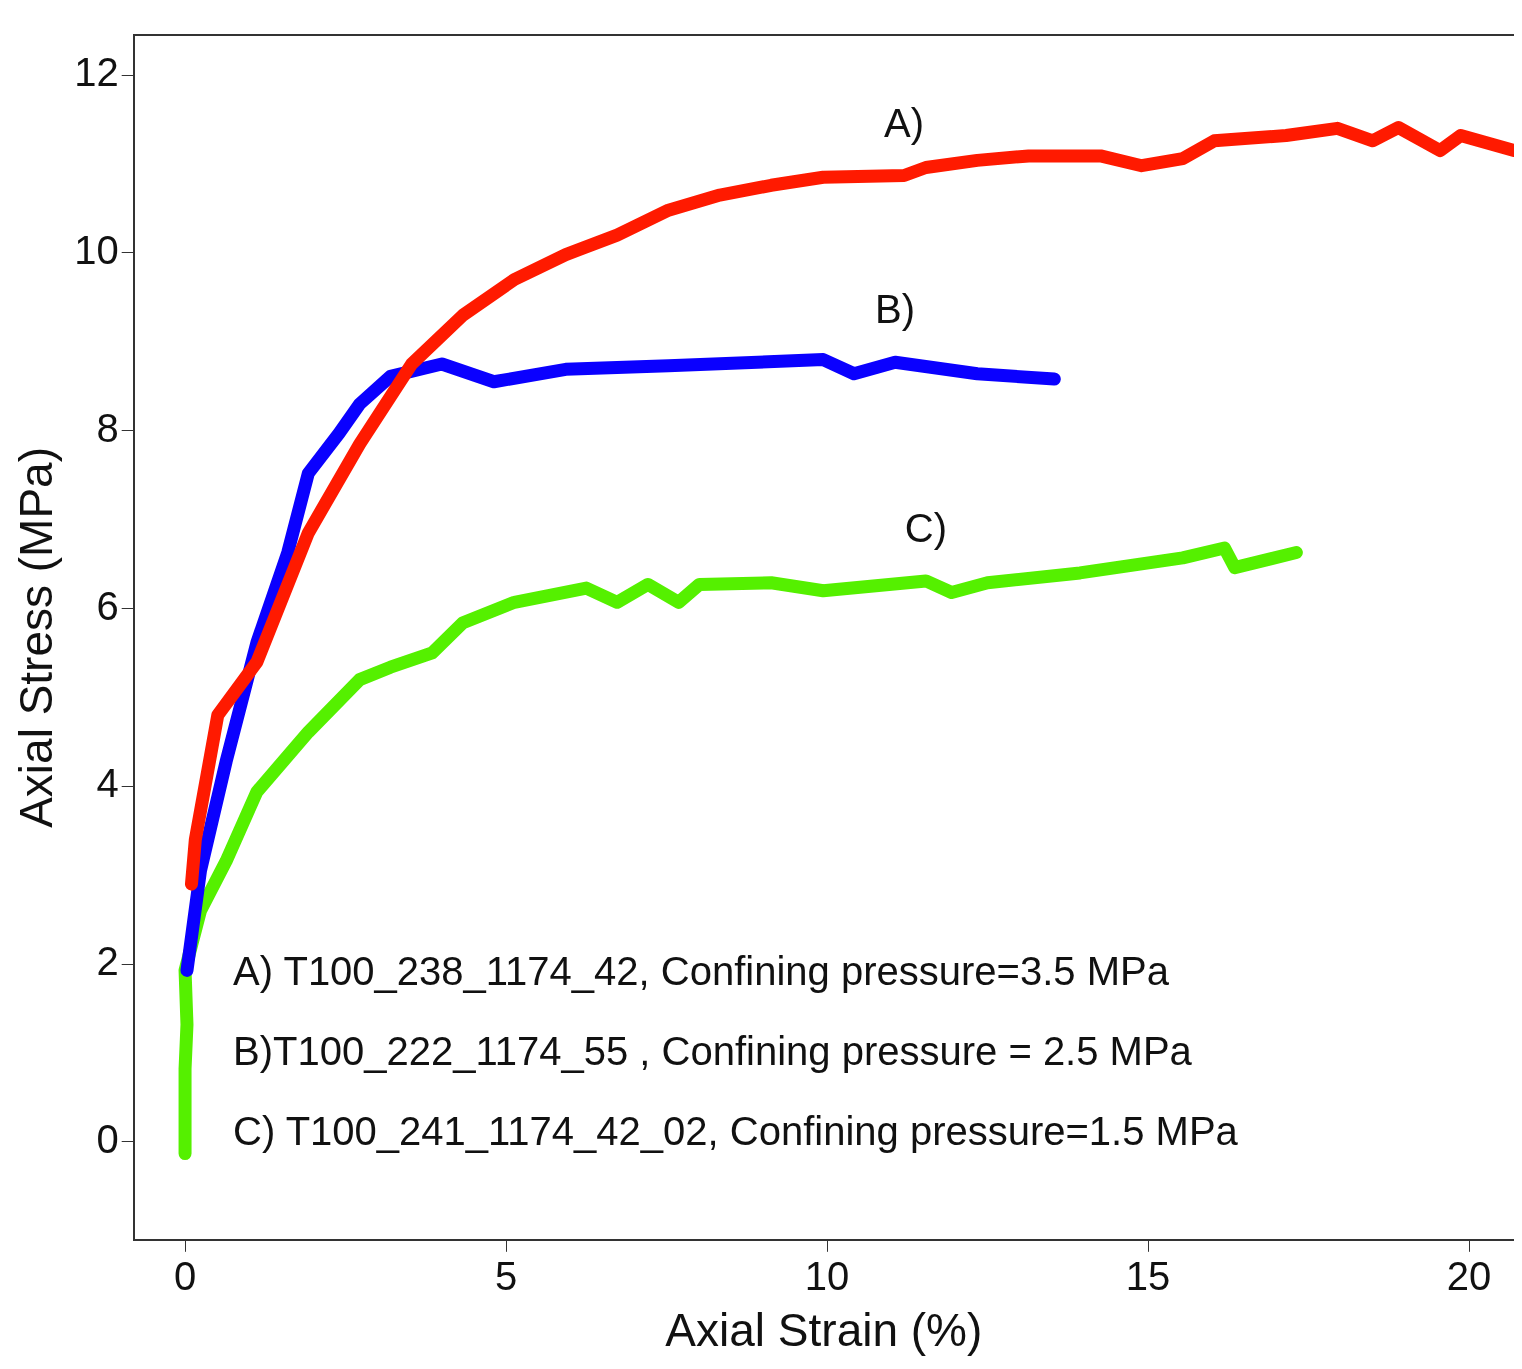 This screenshot has width=1522, height=1369. Describe the element at coordinates (185, 1275) in the screenshot. I see `x-tick-label: 0` at that location.